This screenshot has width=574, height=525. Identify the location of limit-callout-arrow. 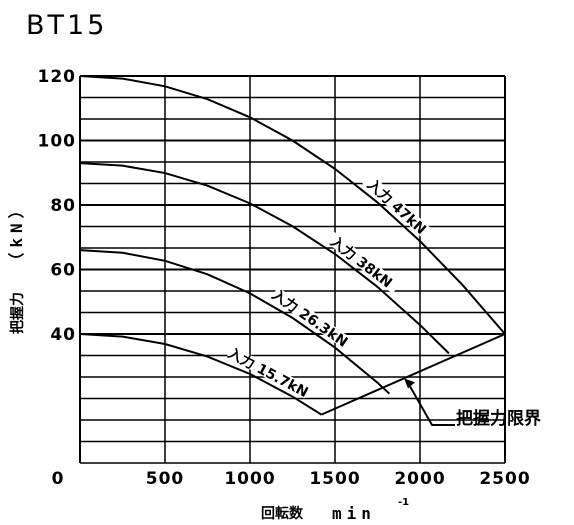
(410, 383).